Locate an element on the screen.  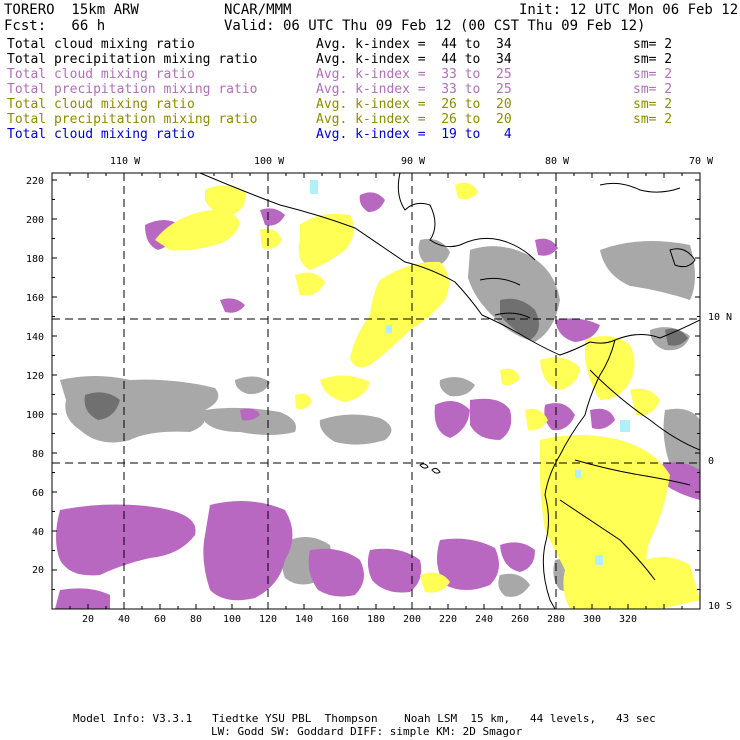
y-tick-label: 160 is located at coordinates (35, 298).